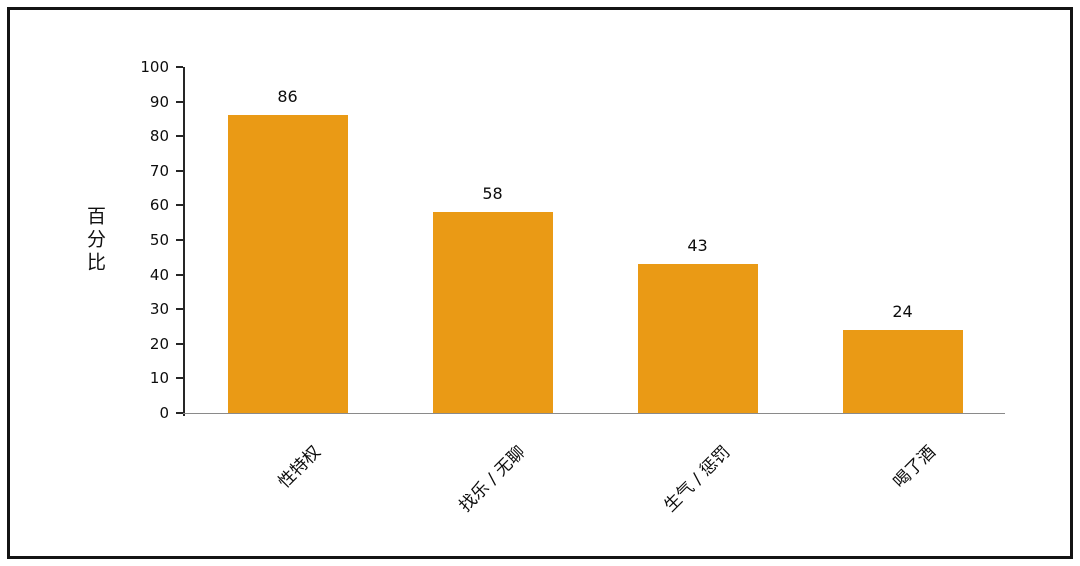 This screenshot has height=566, width=1080. Describe the element at coordinates (184, 242) in the screenshot. I see `y-axis-line` at that location.